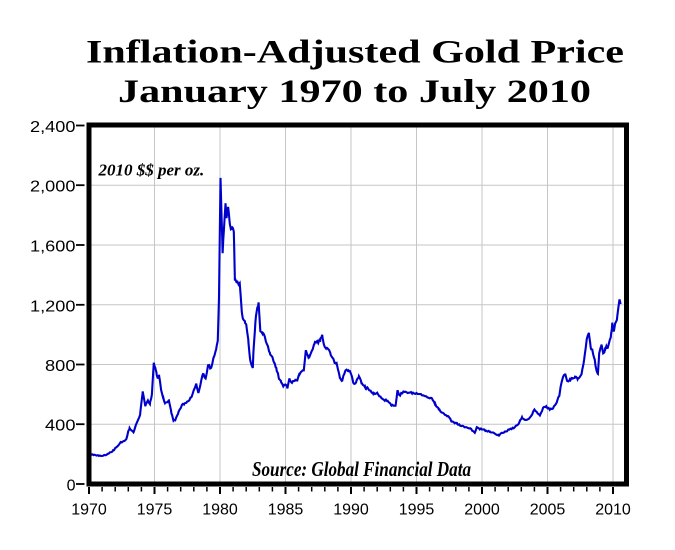 Image resolution: width=675 pixels, height=550 pixels. What do you see at coordinates (155, 510) in the screenshot?
I see `svg-text: 1975` at bounding box center [155, 510].